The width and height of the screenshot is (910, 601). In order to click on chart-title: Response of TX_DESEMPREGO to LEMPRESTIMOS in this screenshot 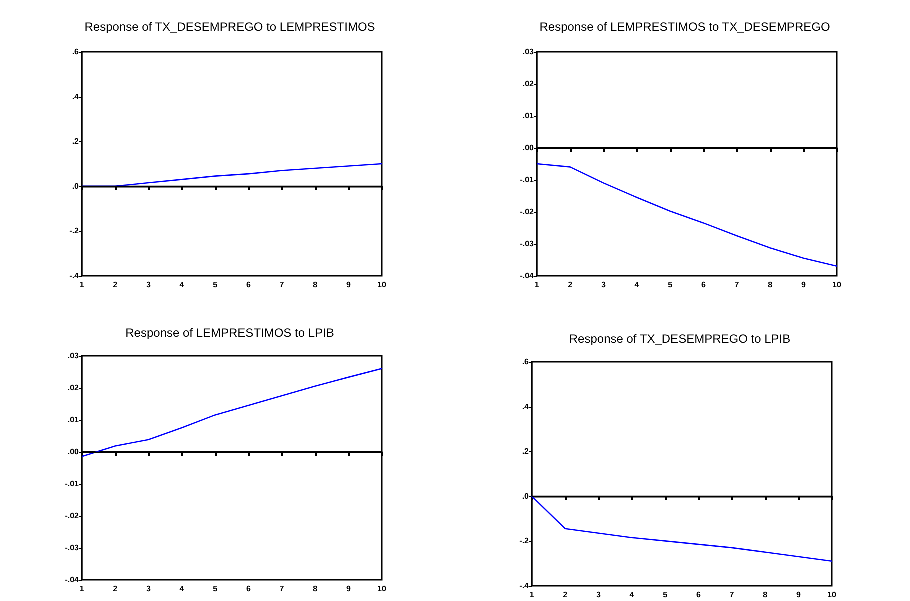, I will do `click(230, 27)`.